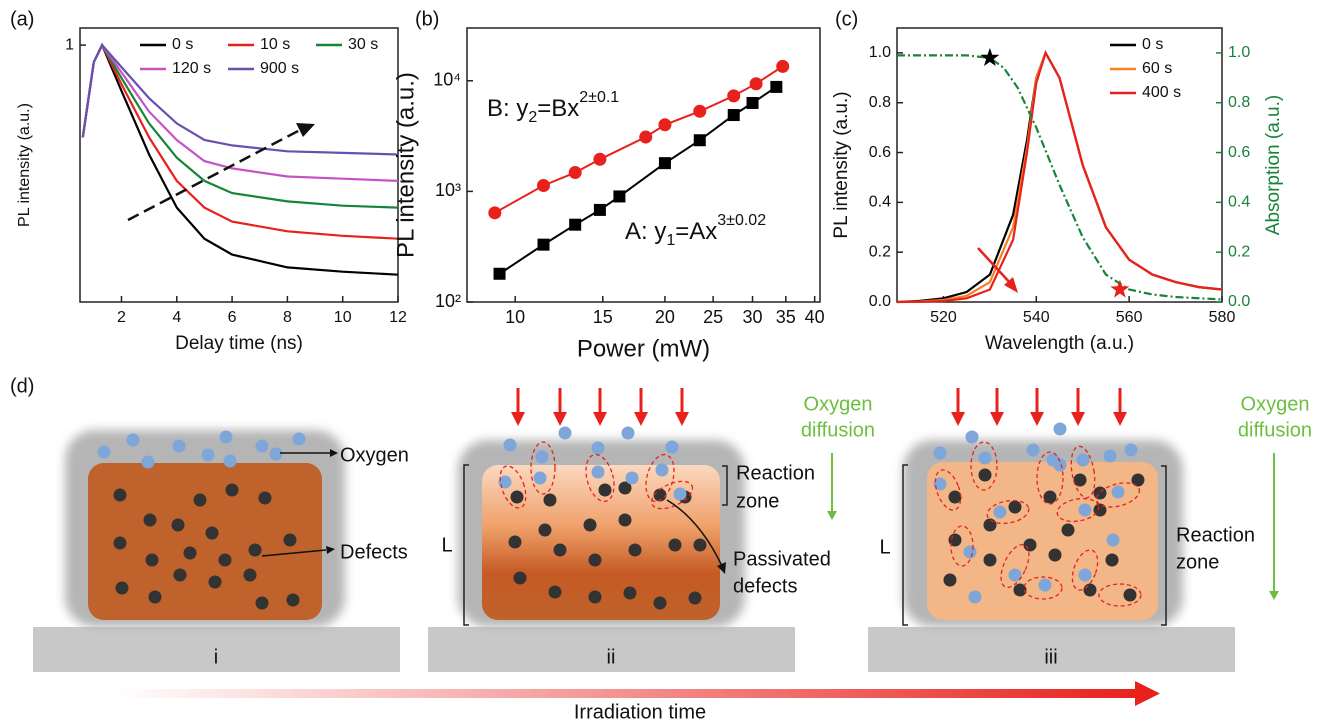 The width and height of the screenshot is (1320, 724). Describe the element at coordinates (880, 152) in the screenshot. I see `y-tick-label: 0.6` at that location.